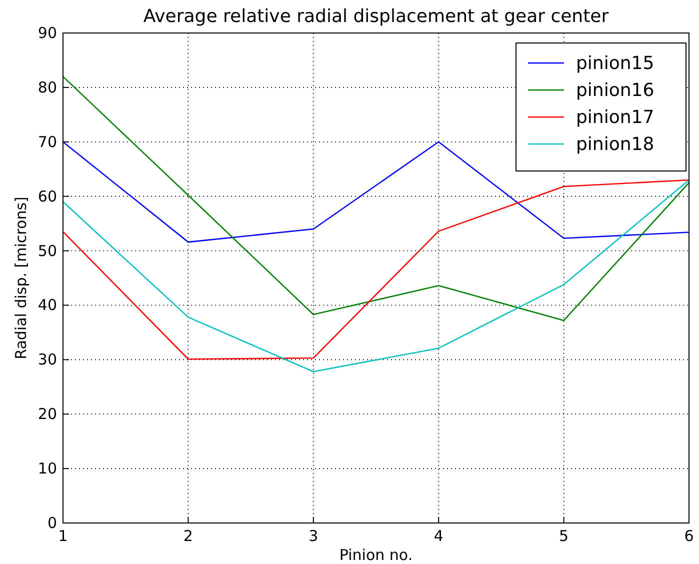 The width and height of the screenshot is (699, 564). I want to click on x-tick-label: 3, so click(313, 536).